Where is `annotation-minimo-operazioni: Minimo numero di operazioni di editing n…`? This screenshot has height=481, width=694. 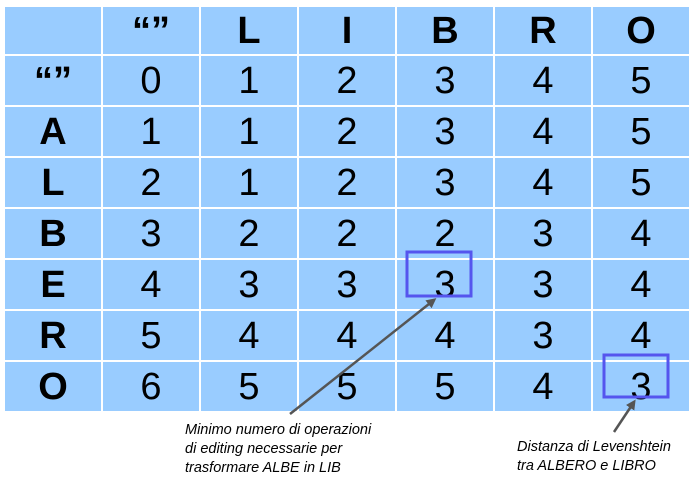
annotation-minimo-operazioni: Minimo numero di operazioni di editing n… is located at coordinates (278, 449).